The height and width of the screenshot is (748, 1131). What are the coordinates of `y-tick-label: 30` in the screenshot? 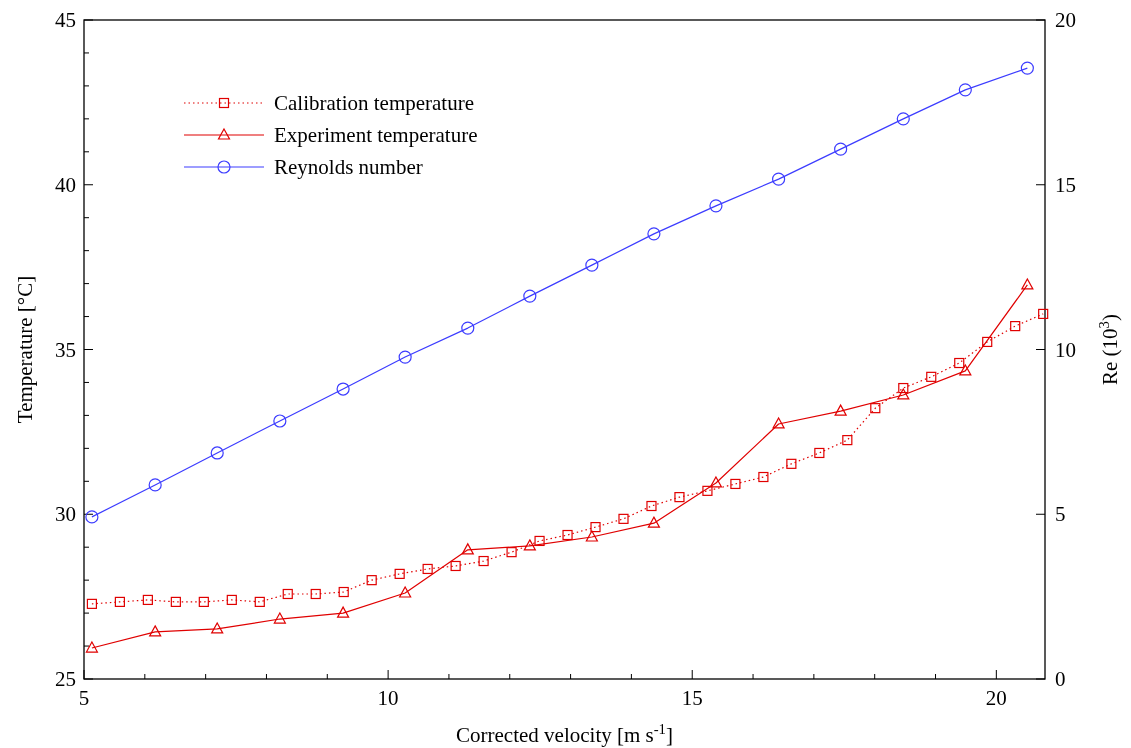 It's located at (65, 514).